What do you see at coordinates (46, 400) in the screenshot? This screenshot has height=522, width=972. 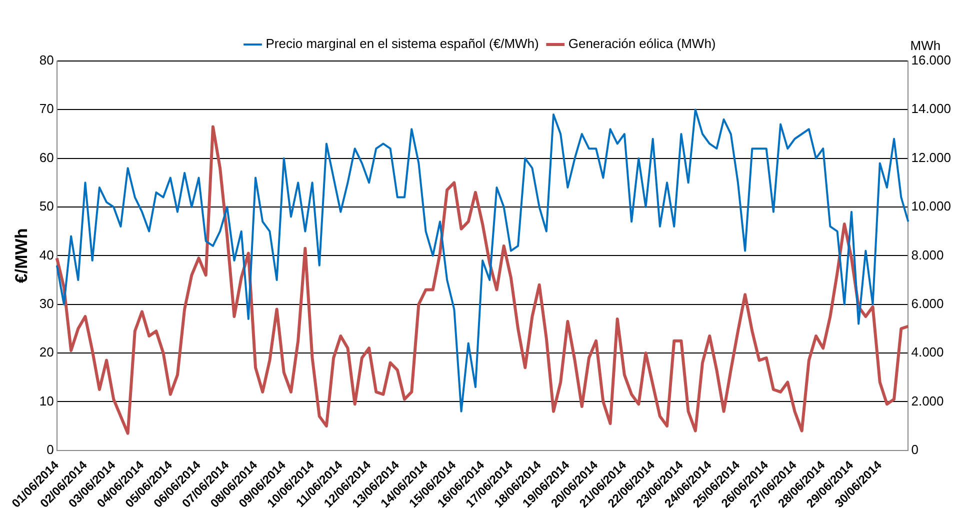 I see `y-tick-label: 10` at bounding box center [46, 400].